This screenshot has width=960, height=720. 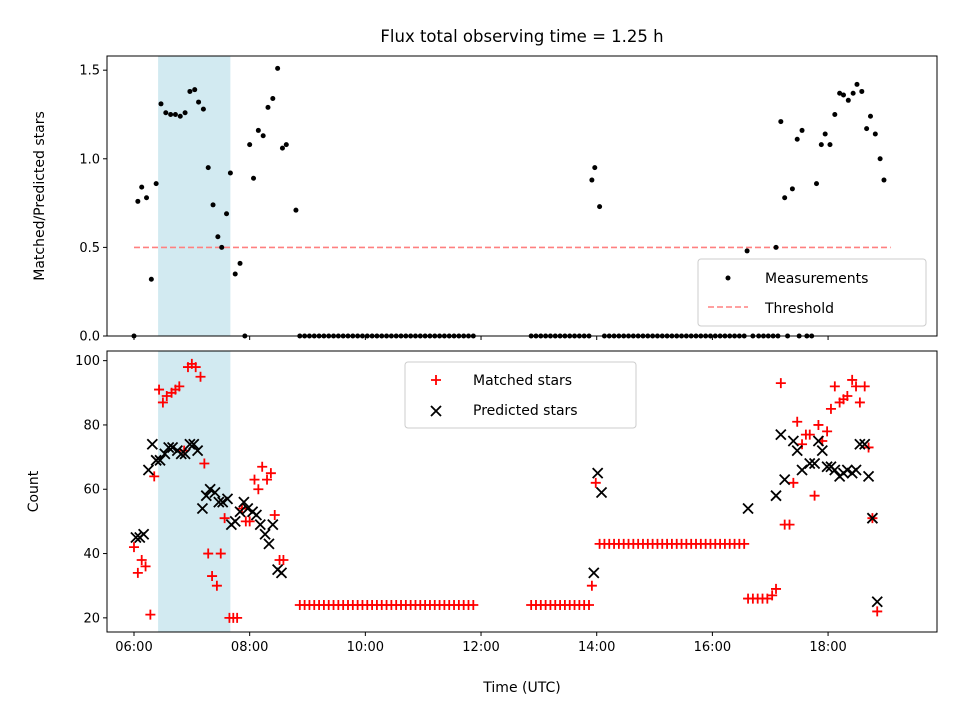 What do you see at coordinates (521, 688) in the screenshot?
I see `x-axis-label: Time (UTC)` at bounding box center [521, 688].